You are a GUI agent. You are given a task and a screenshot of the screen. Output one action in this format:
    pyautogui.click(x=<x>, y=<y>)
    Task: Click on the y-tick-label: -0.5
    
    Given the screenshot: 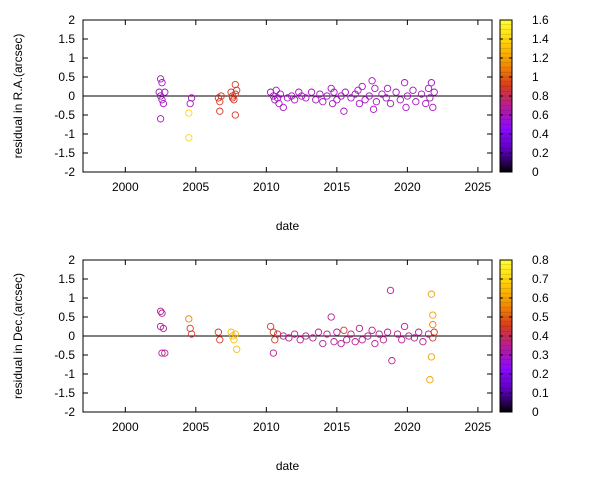 What is the action you would take?
    pyautogui.click(x=64, y=115)
    